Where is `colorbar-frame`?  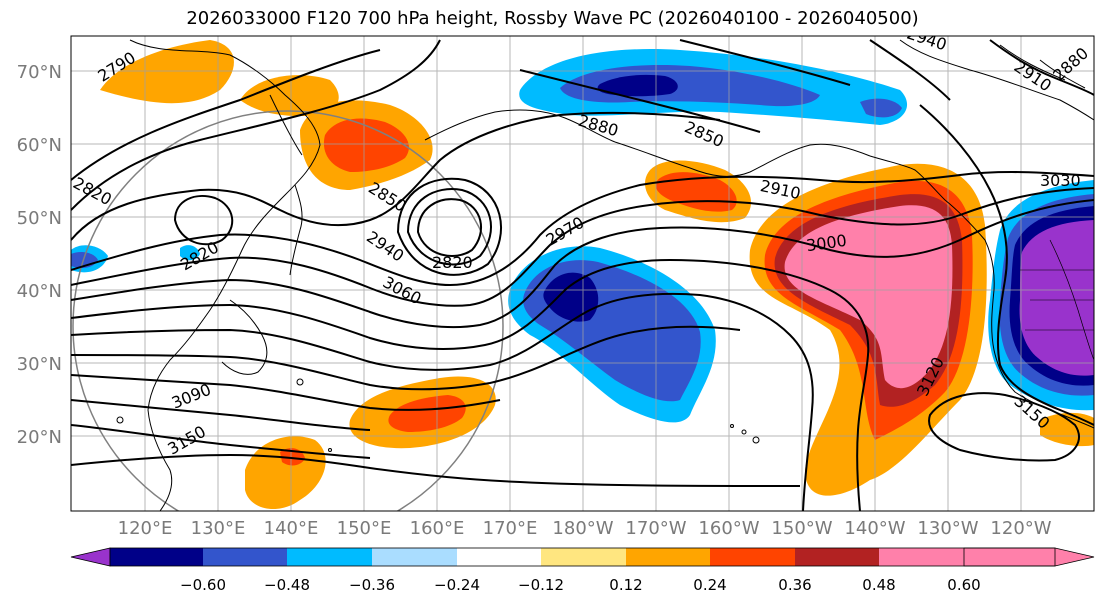 colorbar-frame is located at coordinates (582, 557).